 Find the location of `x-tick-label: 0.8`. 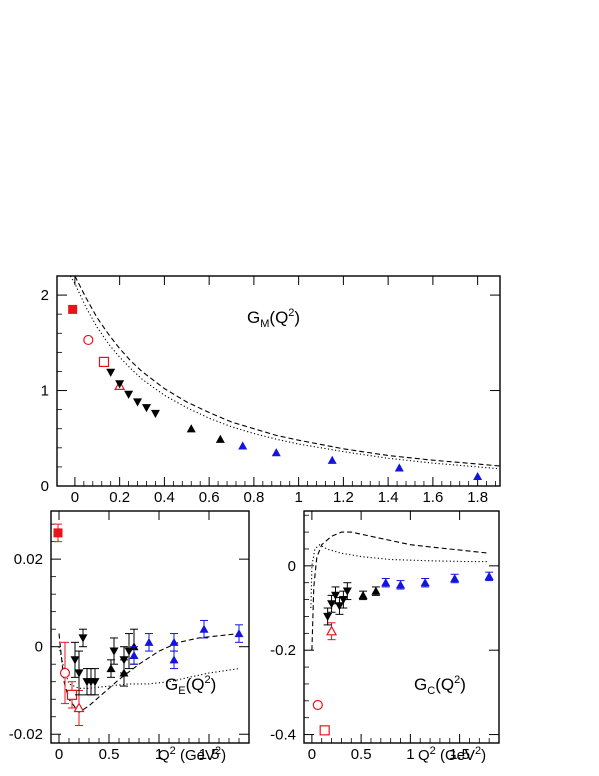

x-tick-label: 0.8 is located at coordinates (253, 497).